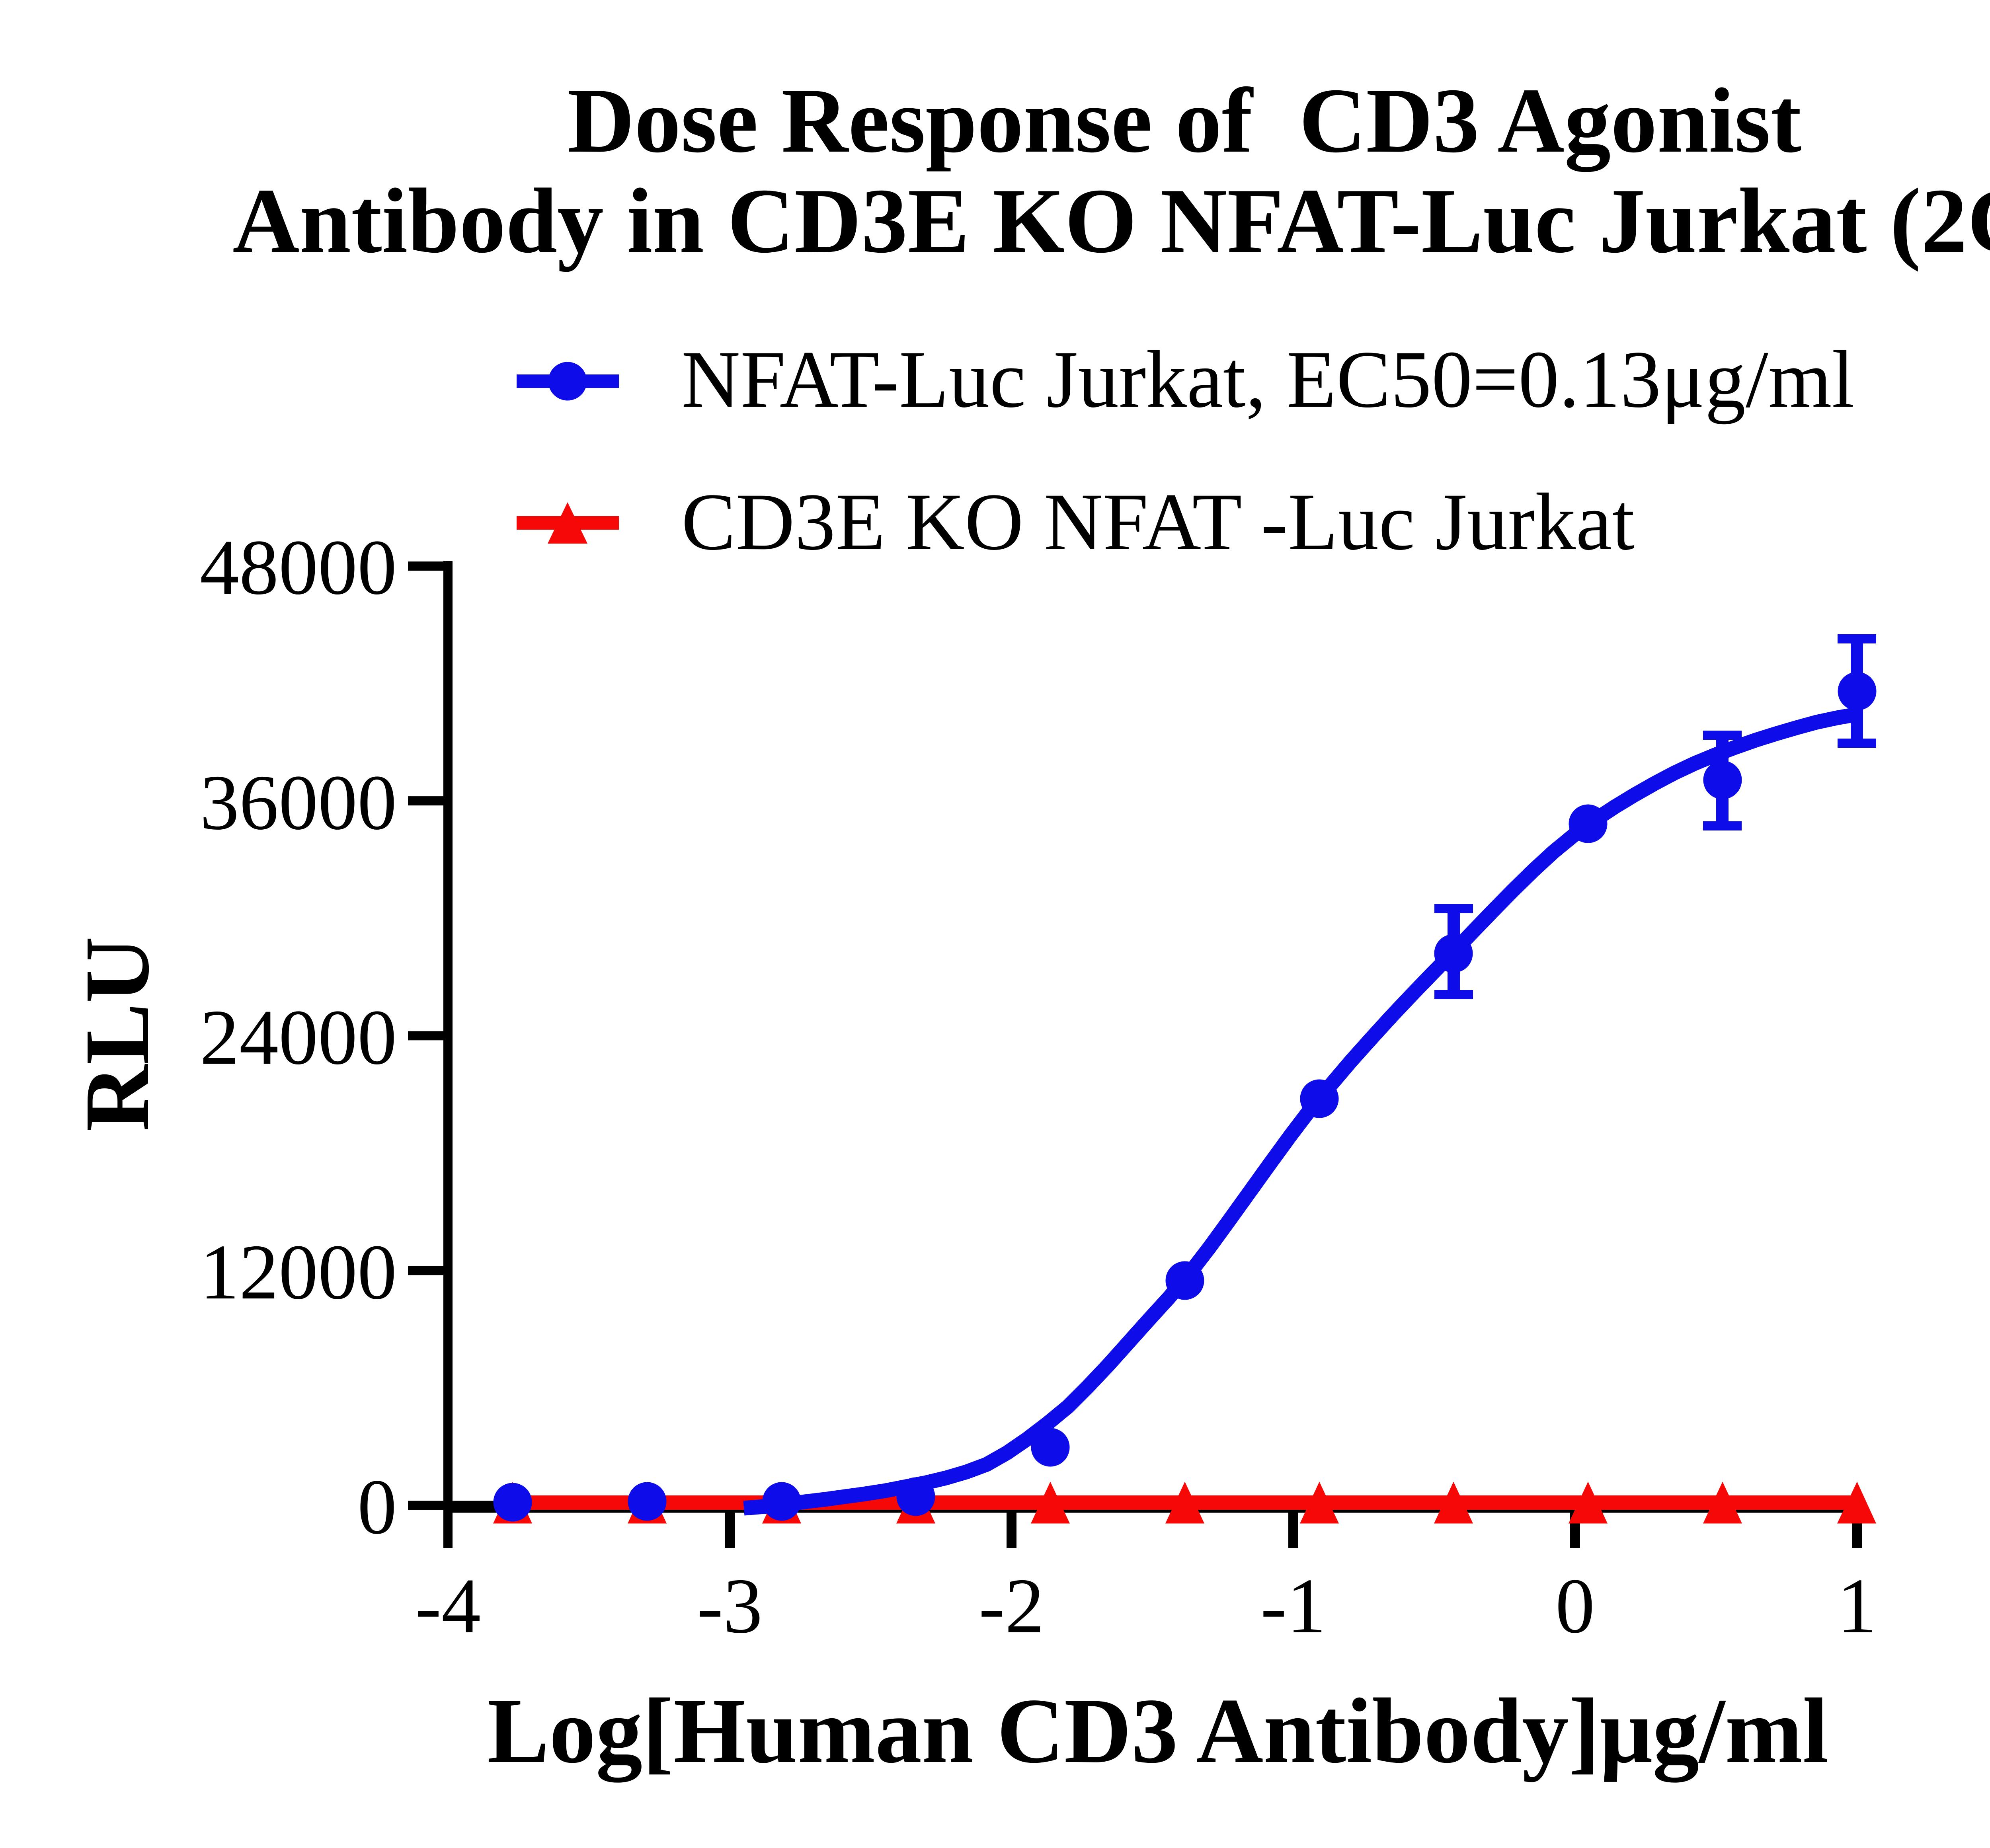 Image resolution: width=1990 pixels, height=1848 pixels. I want to click on svg-text: CD3E KO NFAT -Luc Jurkat, so click(1158, 522).